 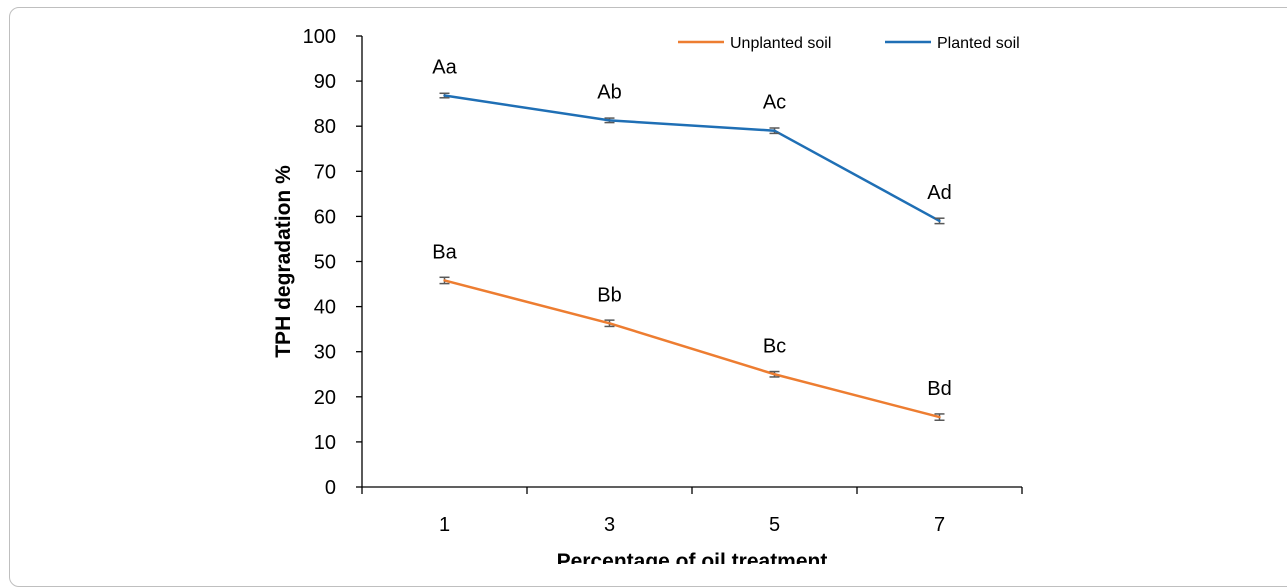 I want to click on y-tick-label: 0, so click(x=330, y=488).